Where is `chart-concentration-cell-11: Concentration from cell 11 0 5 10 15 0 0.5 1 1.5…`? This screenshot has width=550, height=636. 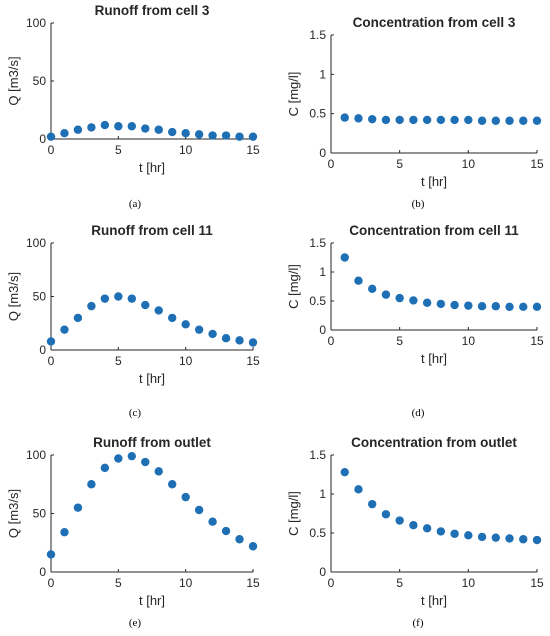
chart-concentration-cell-11: Concentration from cell 11 0 5 10 15 0 0.5 1 1.5… is located at coordinates (415, 294).